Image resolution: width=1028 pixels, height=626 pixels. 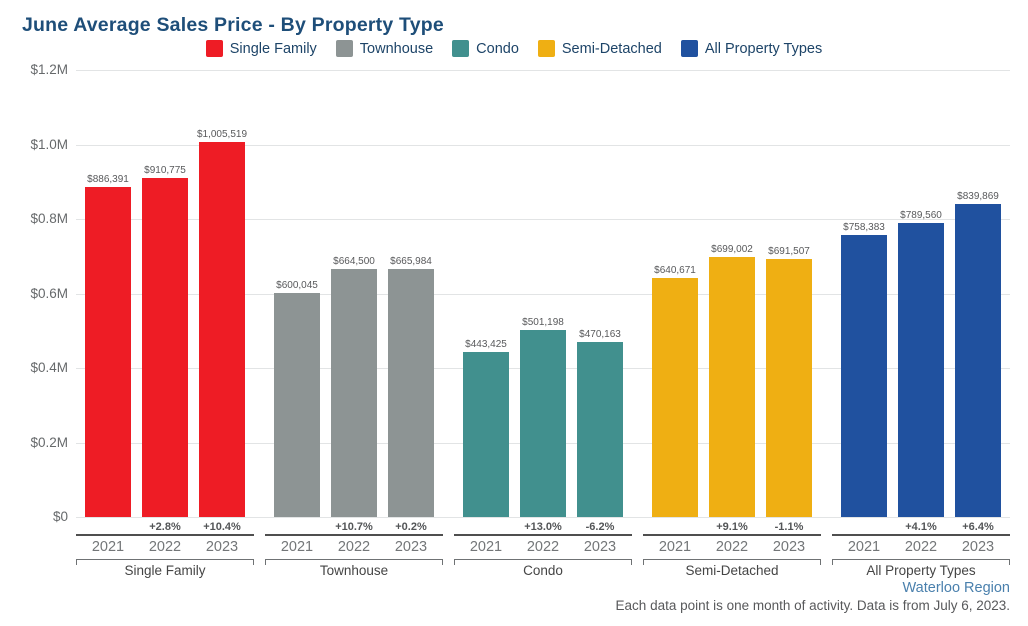 I want to click on single-family-bar-2022: $910,775, so click(x=165, y=341).